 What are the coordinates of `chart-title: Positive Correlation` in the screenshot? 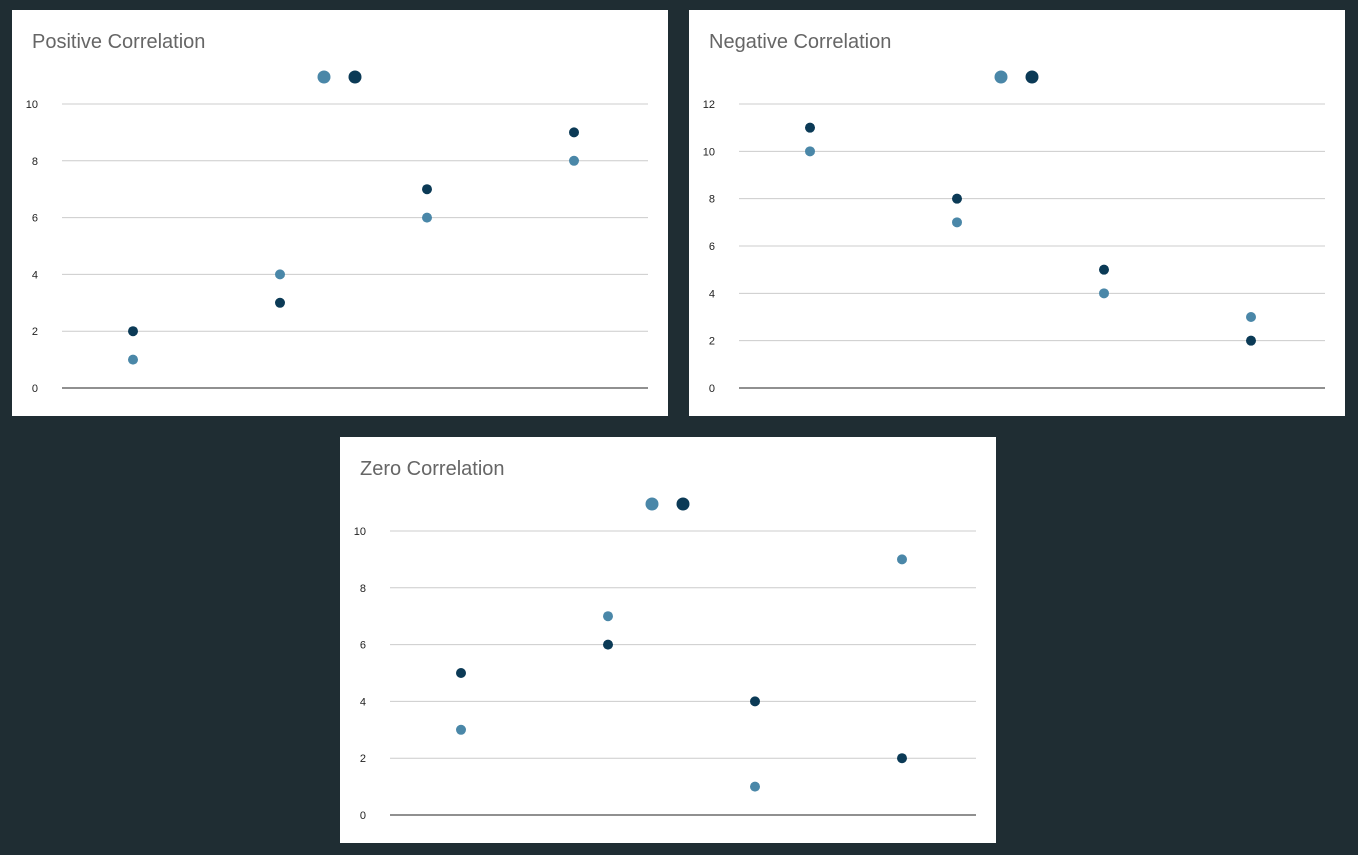 It's located at (119, 42).